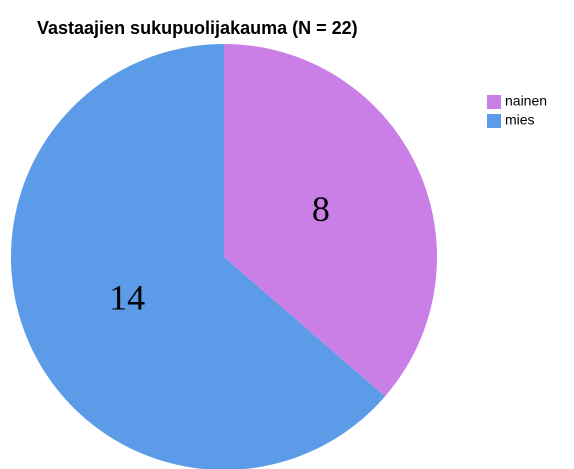  What do you see at coordinates (321, 209) in the screenshot?
I see `data-label: 8` at bounding box center [321, 209].